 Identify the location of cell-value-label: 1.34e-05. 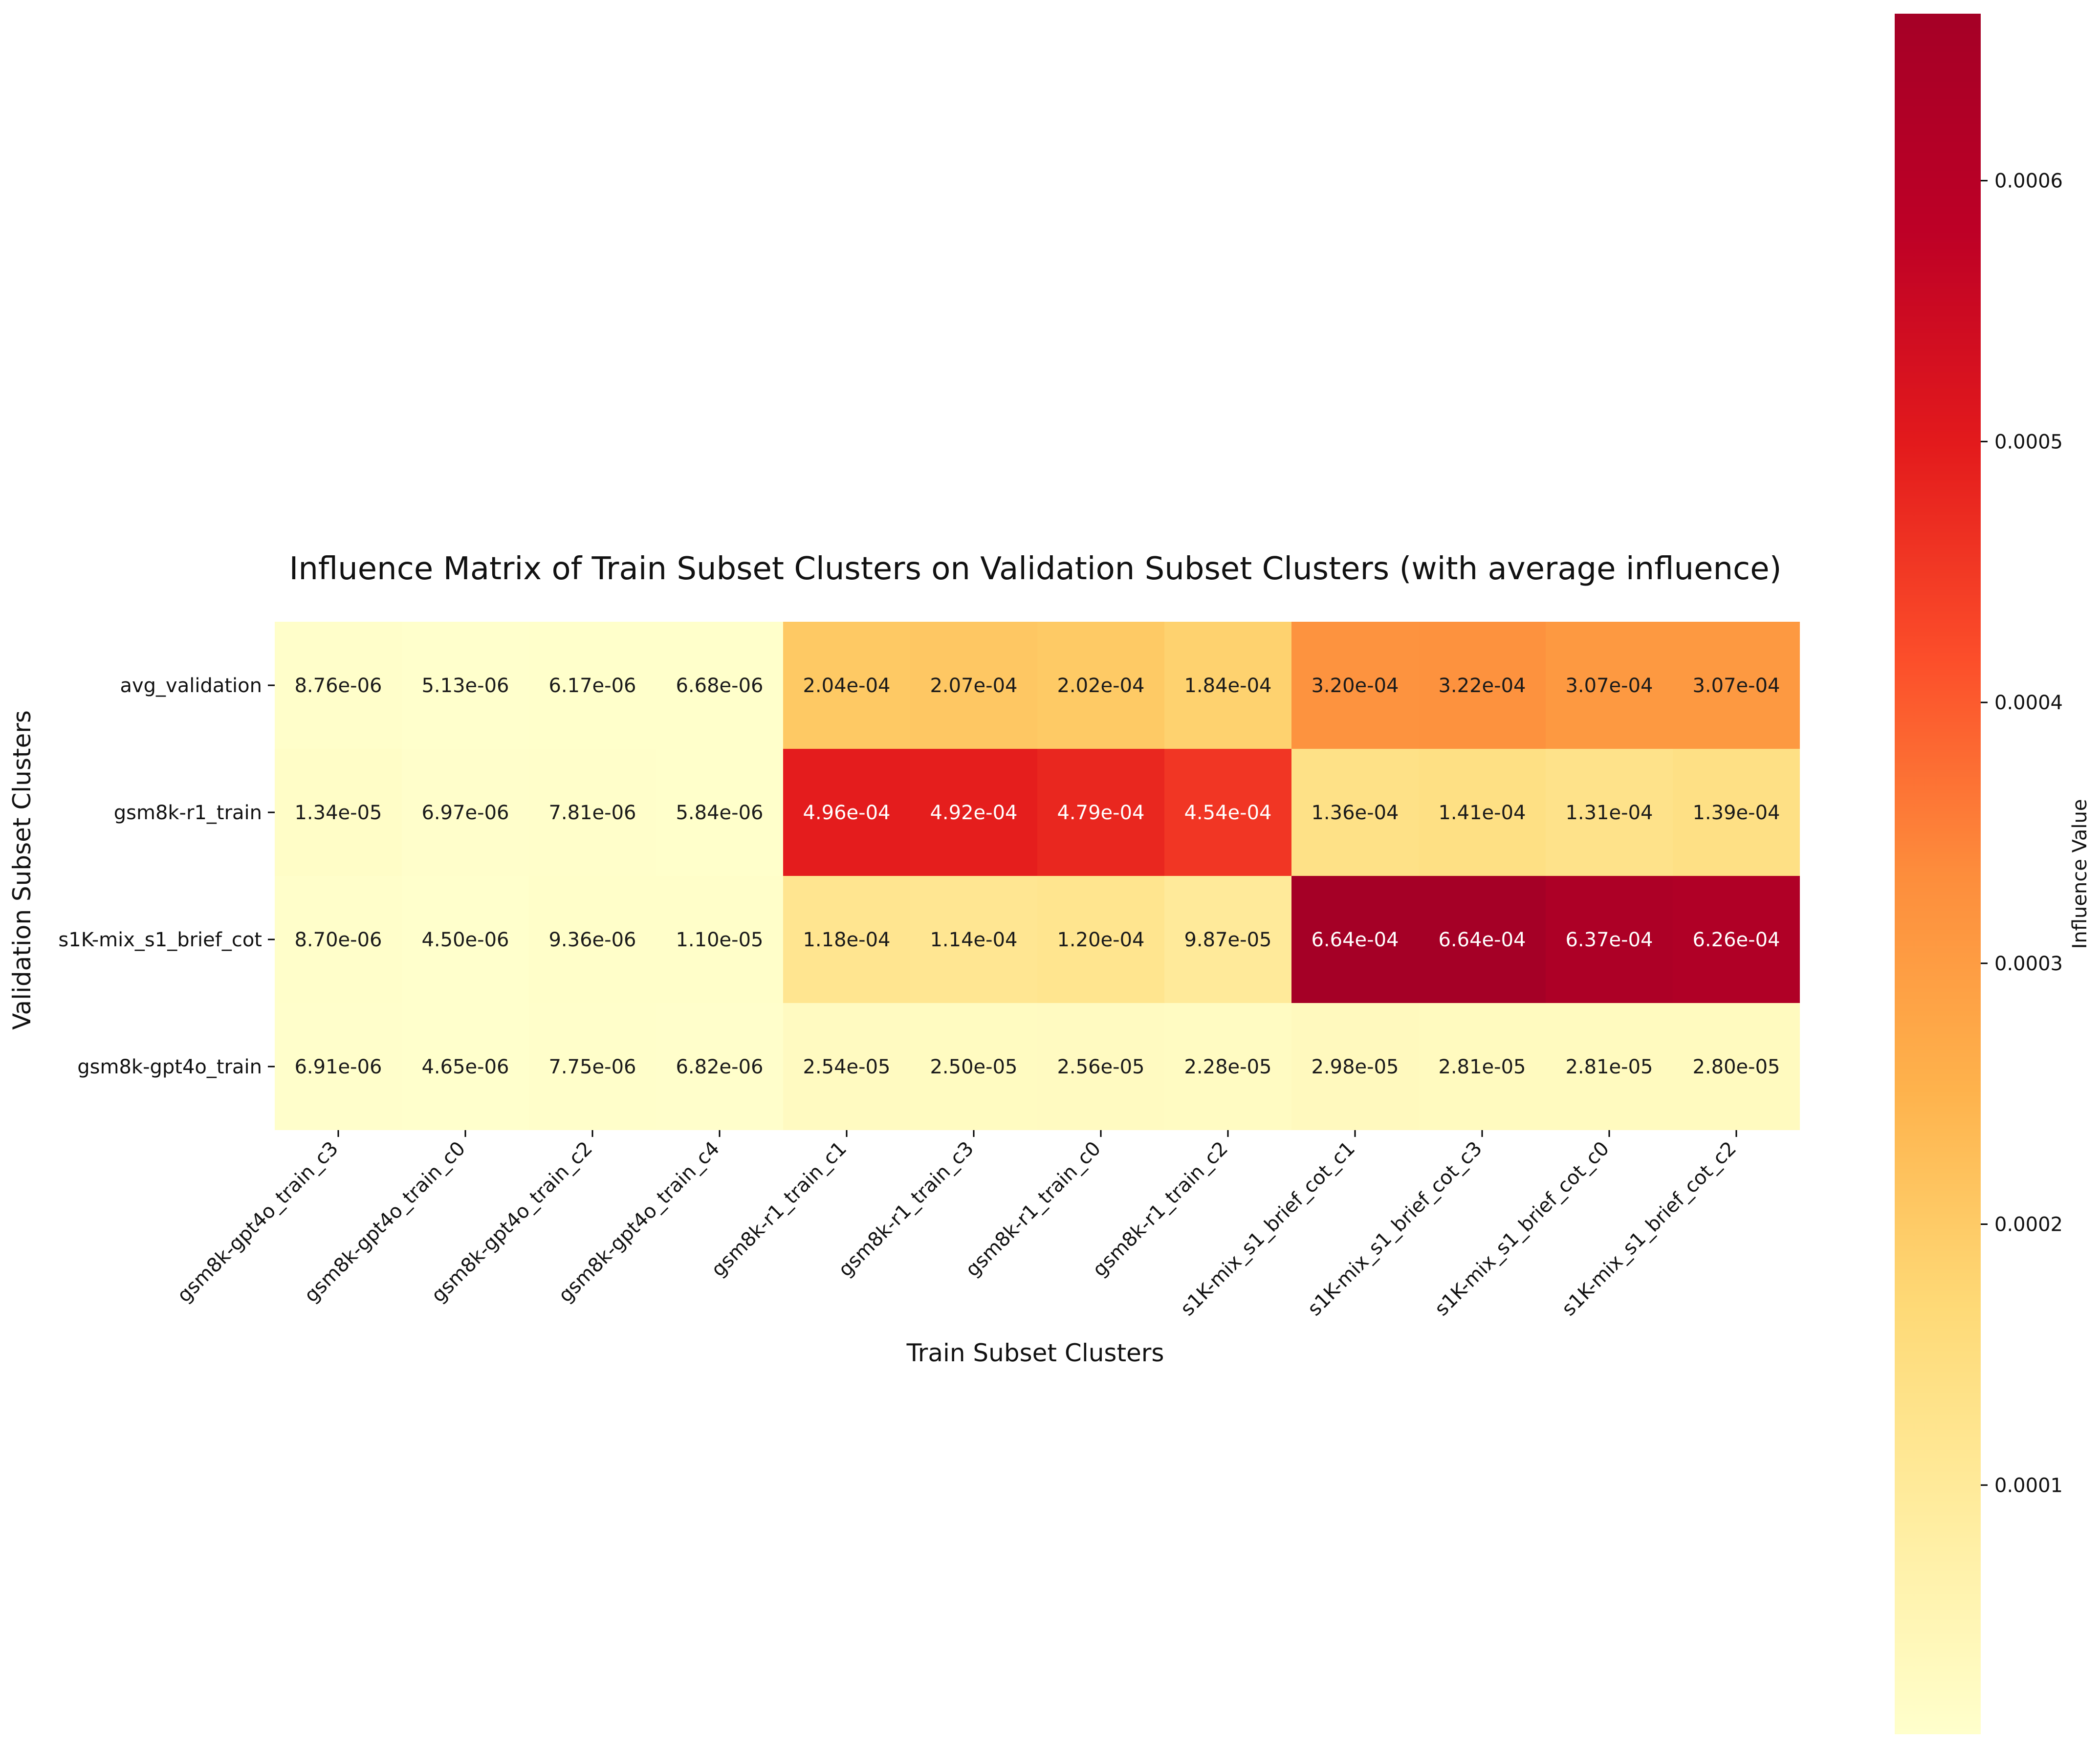
(338, 813).